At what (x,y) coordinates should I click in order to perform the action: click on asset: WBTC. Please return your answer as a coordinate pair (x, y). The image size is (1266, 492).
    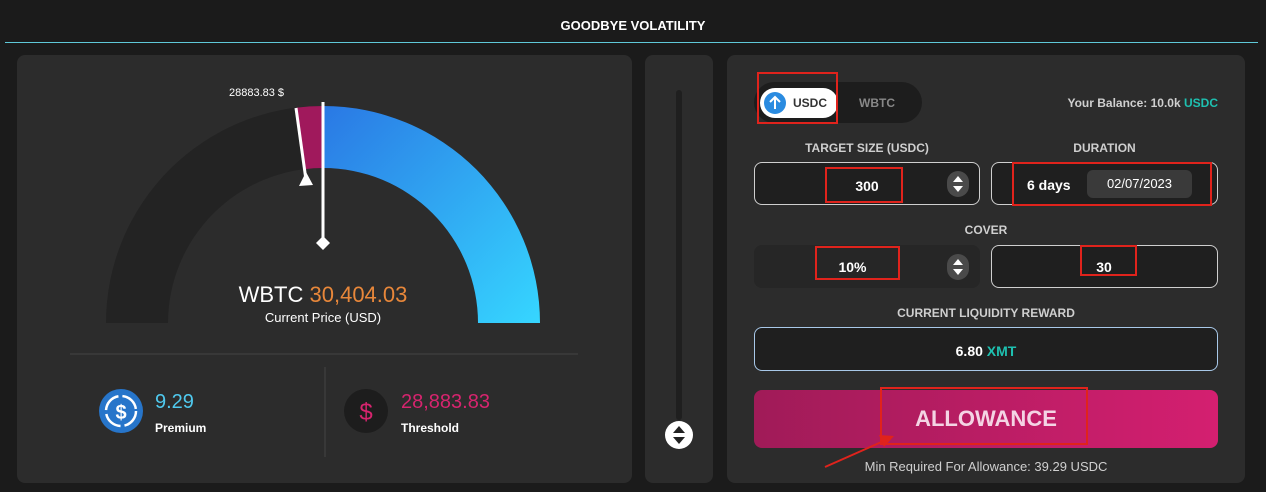
    Looking at the image, I should click on (271, 294).